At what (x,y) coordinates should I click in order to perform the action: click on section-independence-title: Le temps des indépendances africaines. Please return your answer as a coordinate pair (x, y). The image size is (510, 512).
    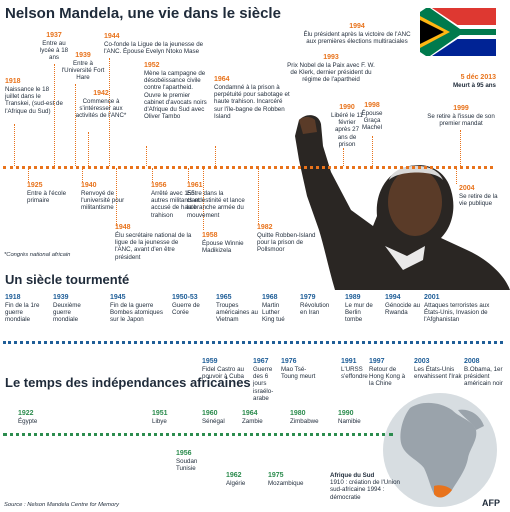
    Looking at the image, I should click on (128, 382).